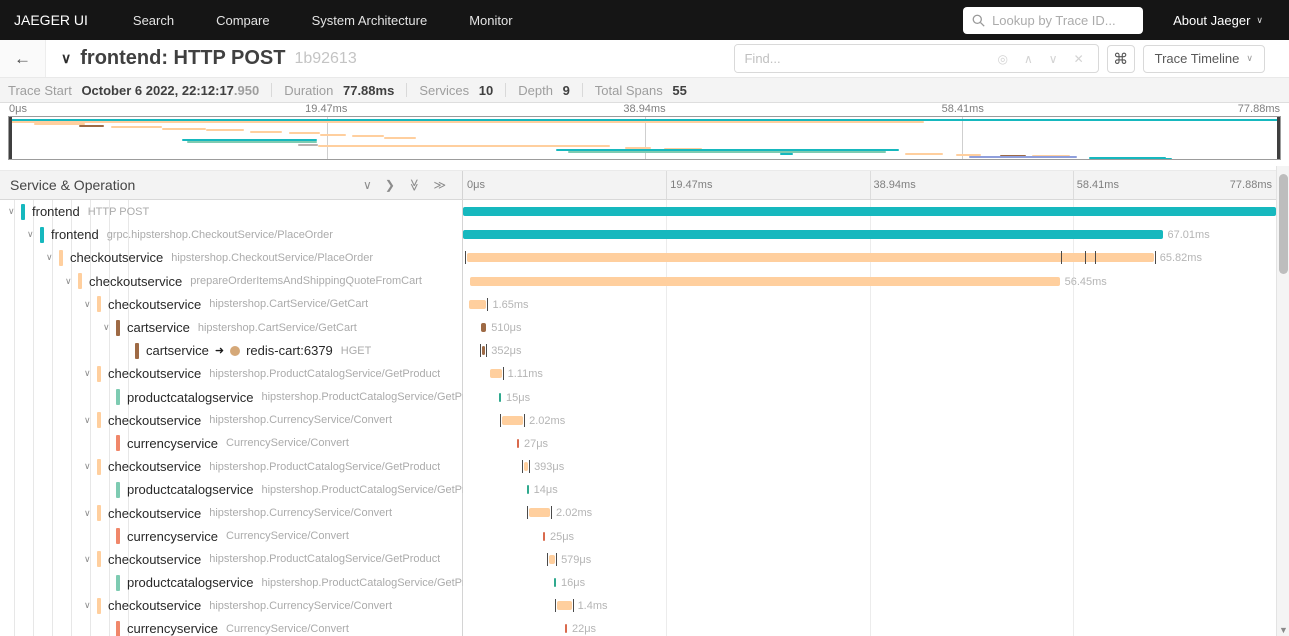 The width and height of the screenshot is (1289, 636). Describe the element at coordinates (869, 304) in the screenshot. I see `span-bar-cell: 1.65ms` at that location.